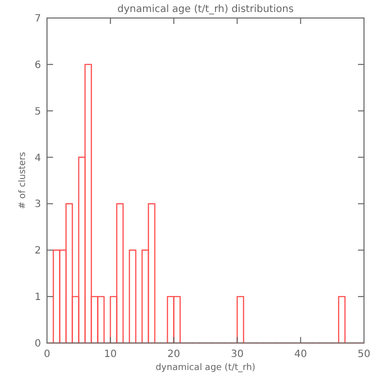  Describe the element at coordinates (37, 251) in the screenshot. I see `y-tick-label: 2` at that location.